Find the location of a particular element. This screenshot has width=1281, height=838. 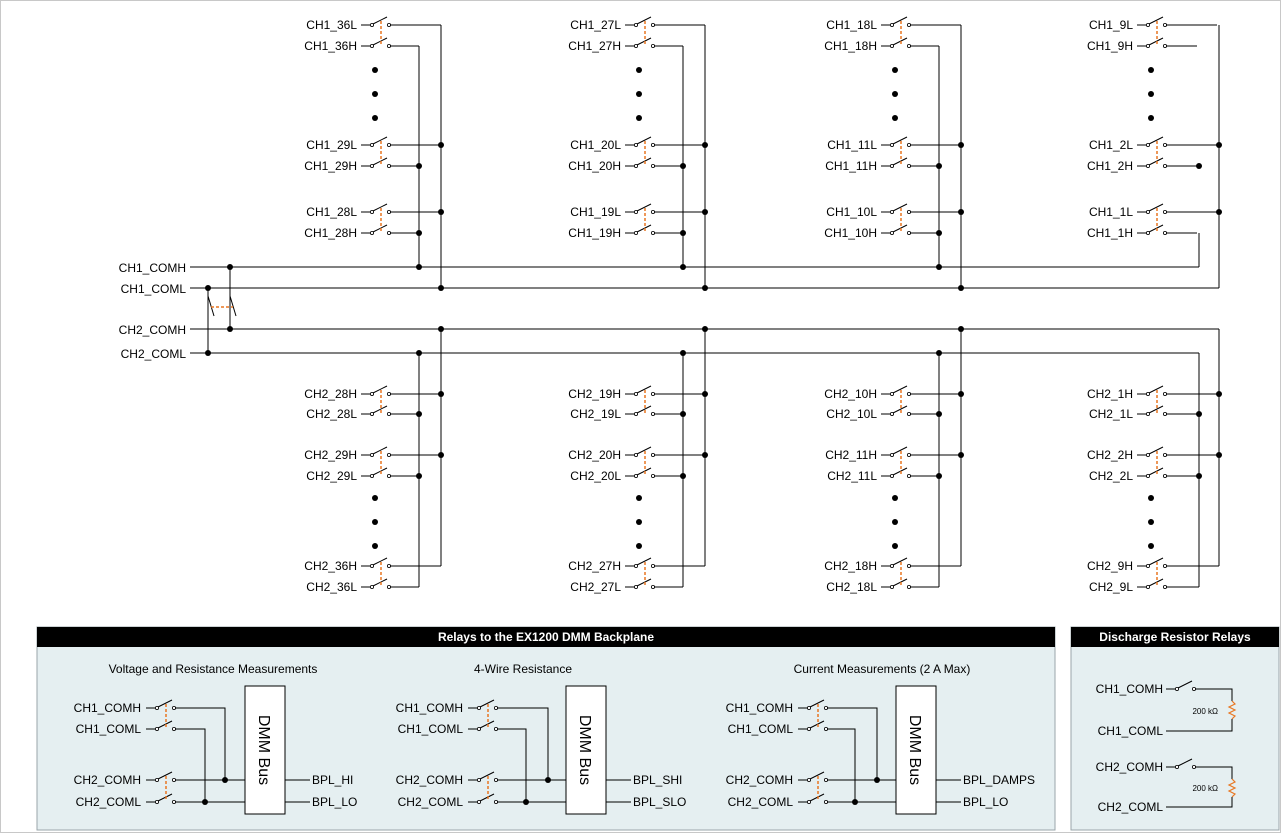

vr-in-ch2-comh: CH2_COMH is located at coordinates (107, 780).